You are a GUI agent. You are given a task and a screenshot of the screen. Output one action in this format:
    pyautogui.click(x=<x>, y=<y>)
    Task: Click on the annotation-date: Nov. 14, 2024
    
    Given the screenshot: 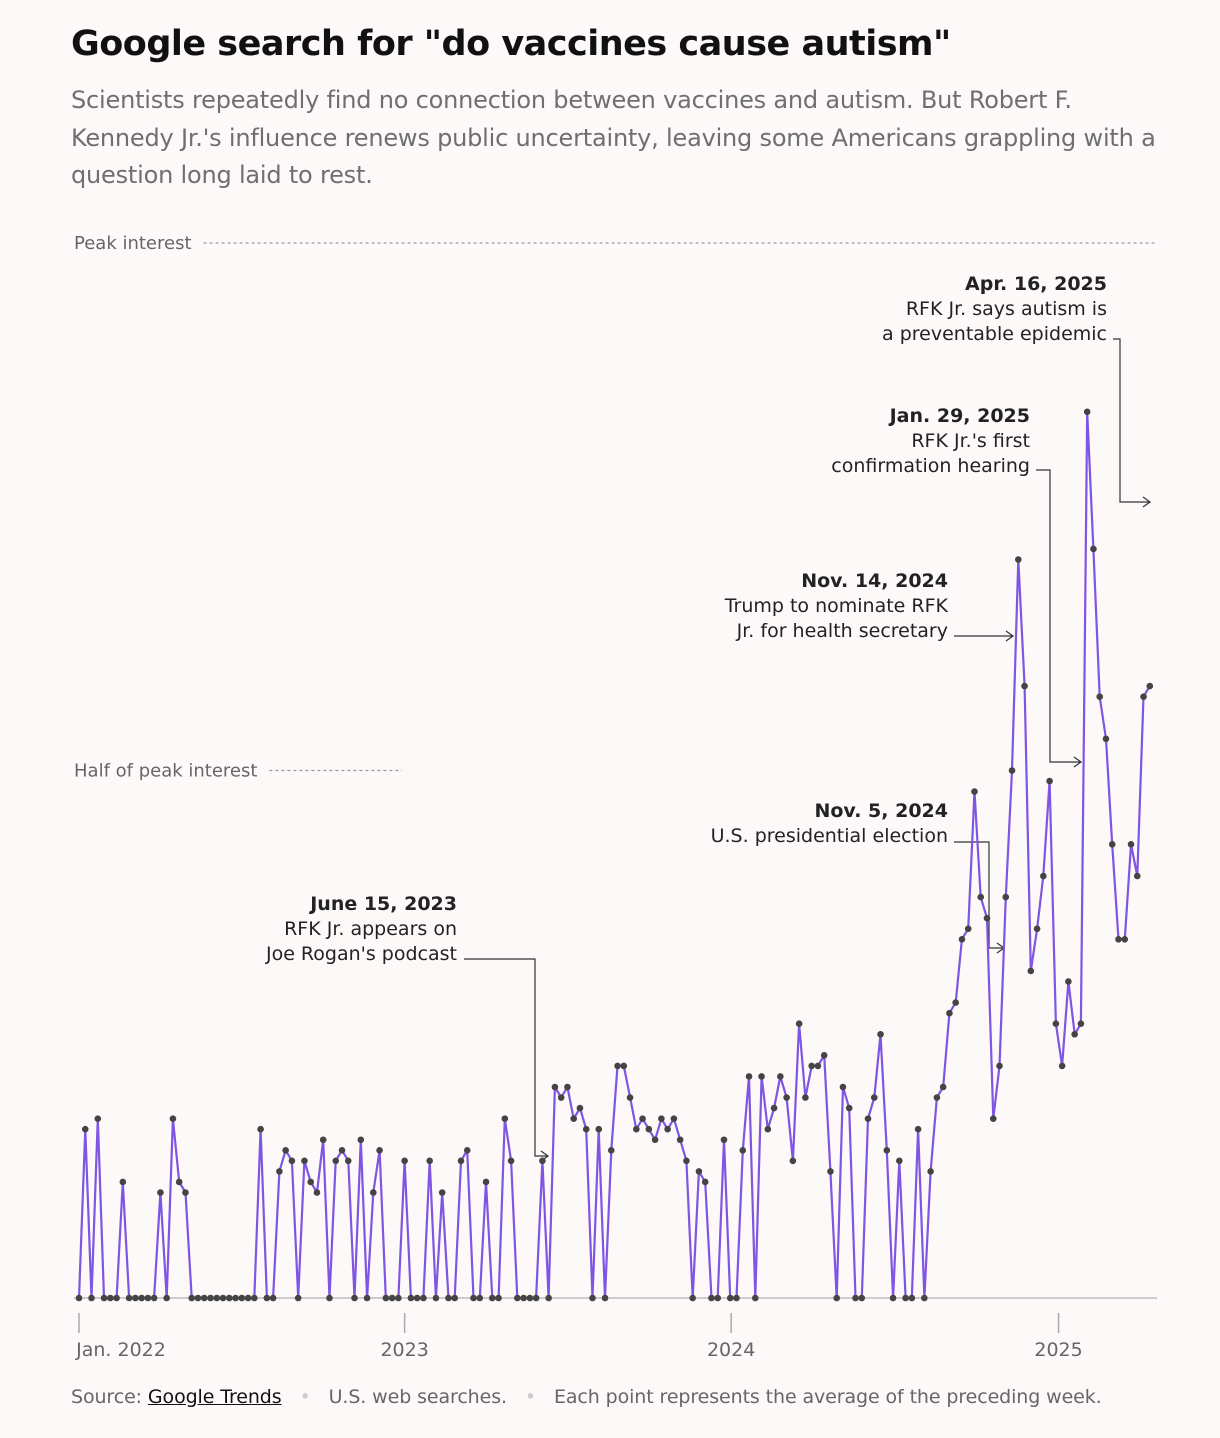 What is the action you would take?
    pyautogui.click(x=874, y=581)
    